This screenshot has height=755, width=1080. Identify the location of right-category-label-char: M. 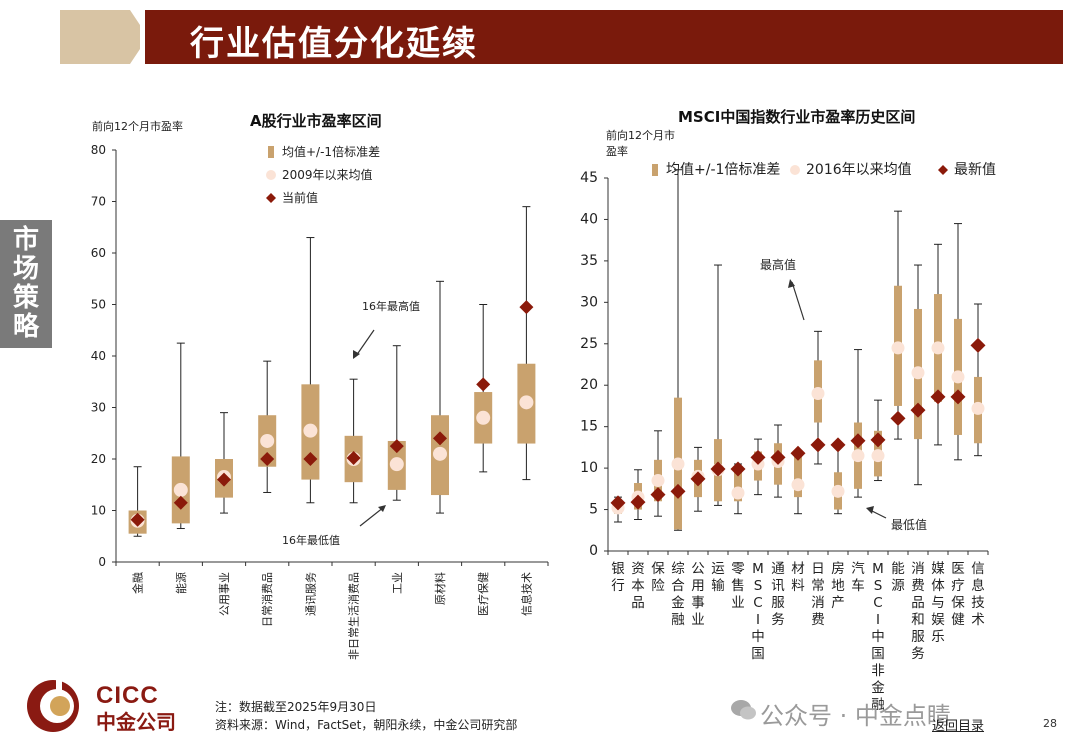
(878, 569).